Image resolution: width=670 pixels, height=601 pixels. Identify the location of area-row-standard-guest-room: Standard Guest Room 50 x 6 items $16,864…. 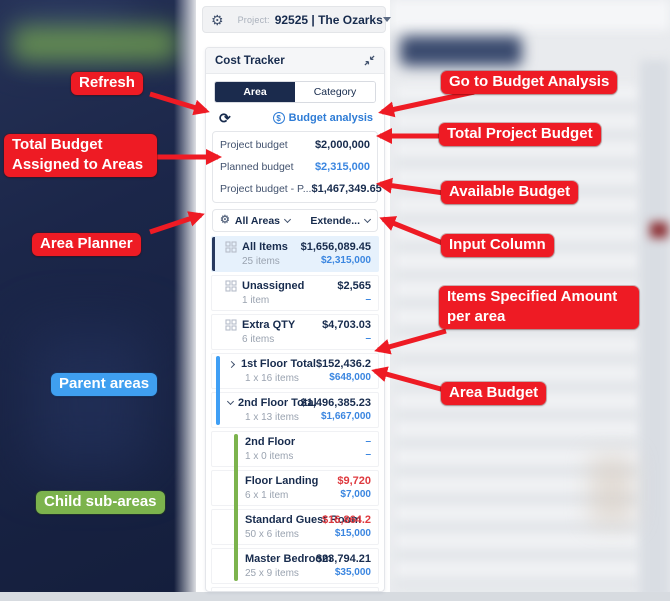
(295, 527).